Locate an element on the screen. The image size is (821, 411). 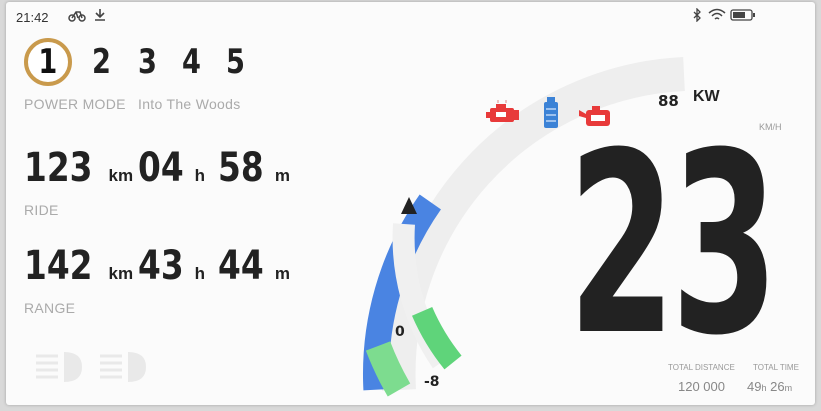
low-beam-icon is located at coordinates (59, 367).